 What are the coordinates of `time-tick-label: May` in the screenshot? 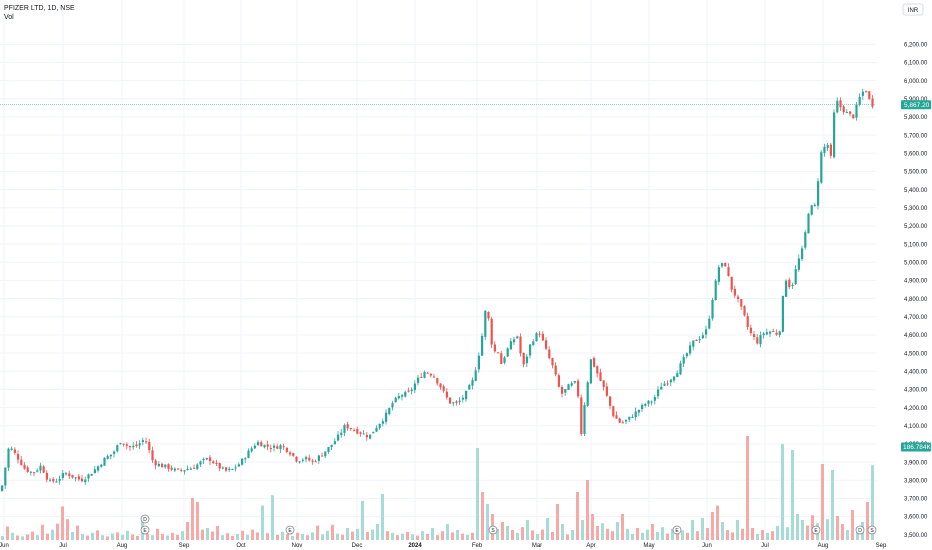 It's located at (648, 546).